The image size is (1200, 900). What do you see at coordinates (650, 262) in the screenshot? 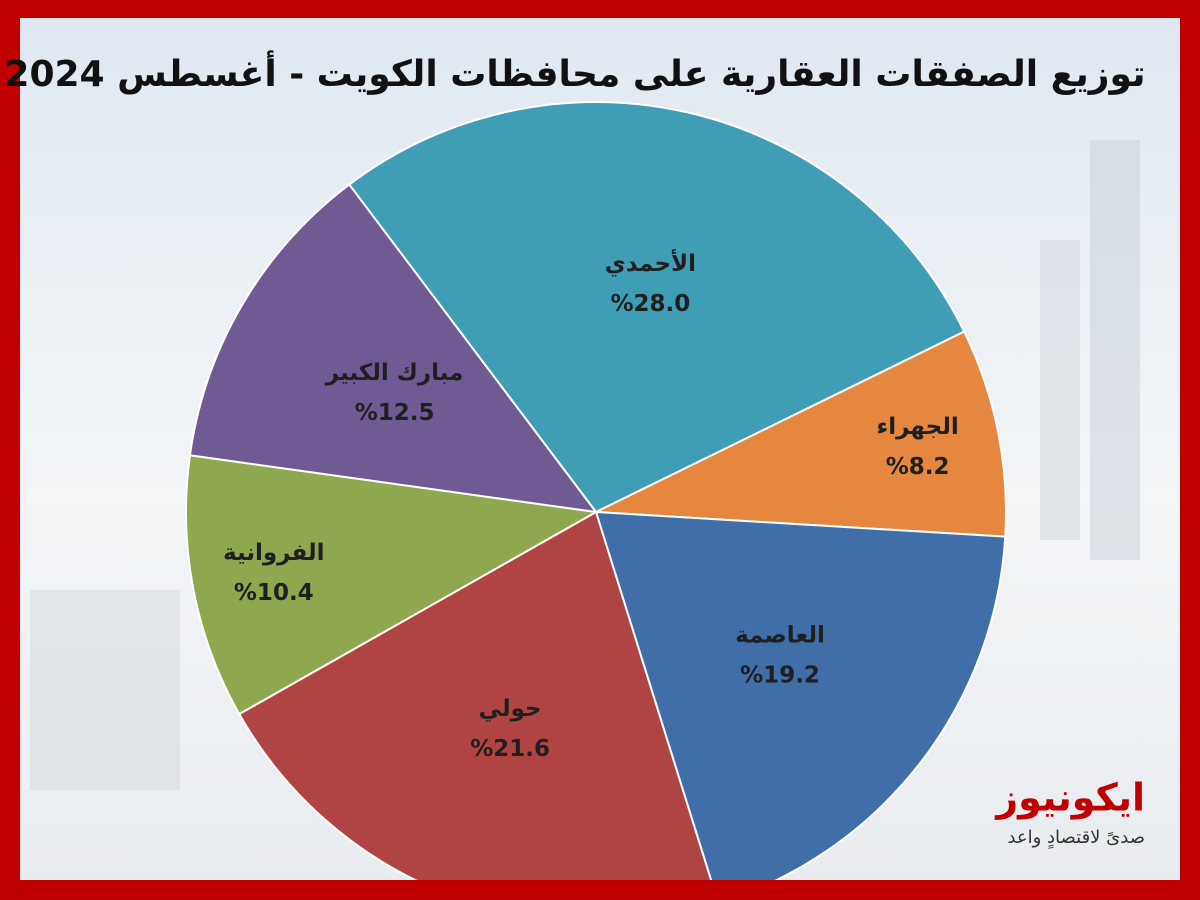
I see `slice-name: الأحمدي` at bounding box center [650, 262].